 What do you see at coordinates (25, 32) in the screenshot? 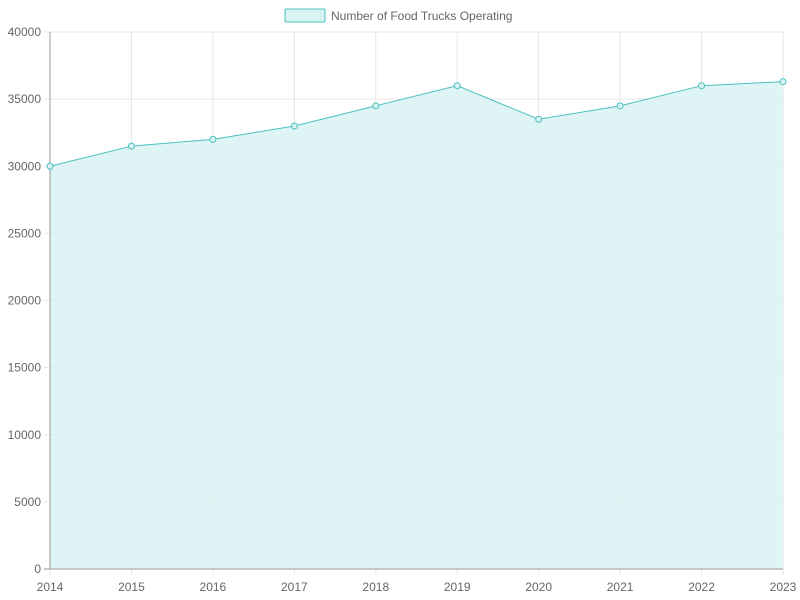
I see `y-tick-label: 40000` at bounding box center [25, 32].